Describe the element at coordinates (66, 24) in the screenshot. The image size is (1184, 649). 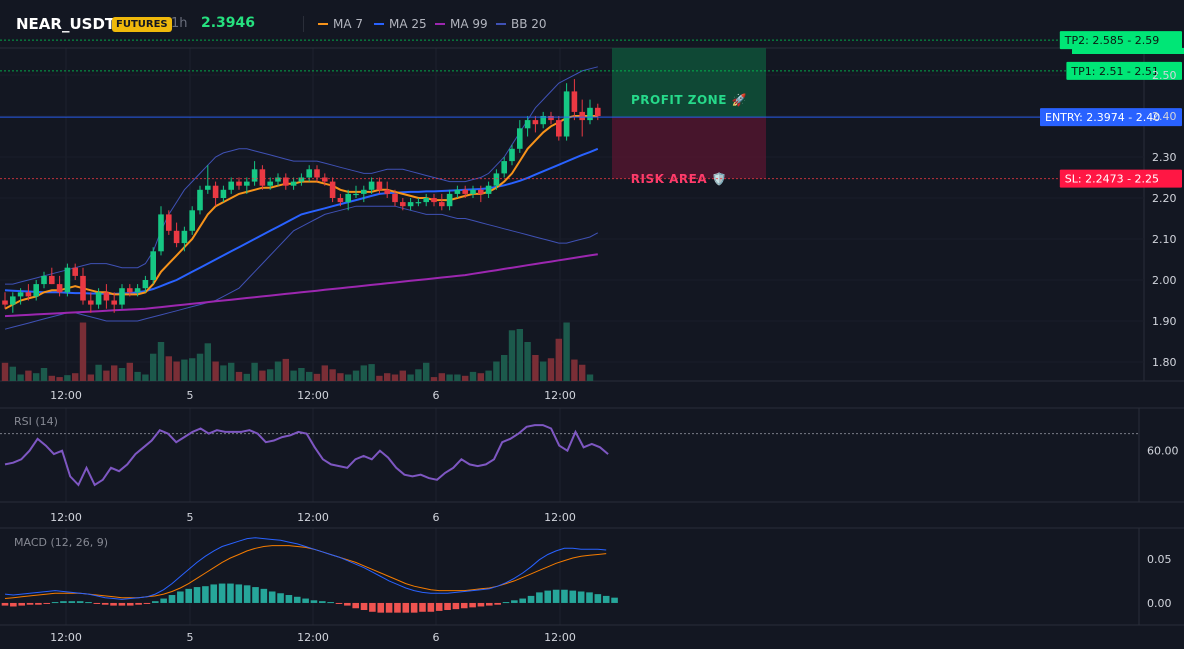
I see `symbol-label: NEAR_USDT` at that location.